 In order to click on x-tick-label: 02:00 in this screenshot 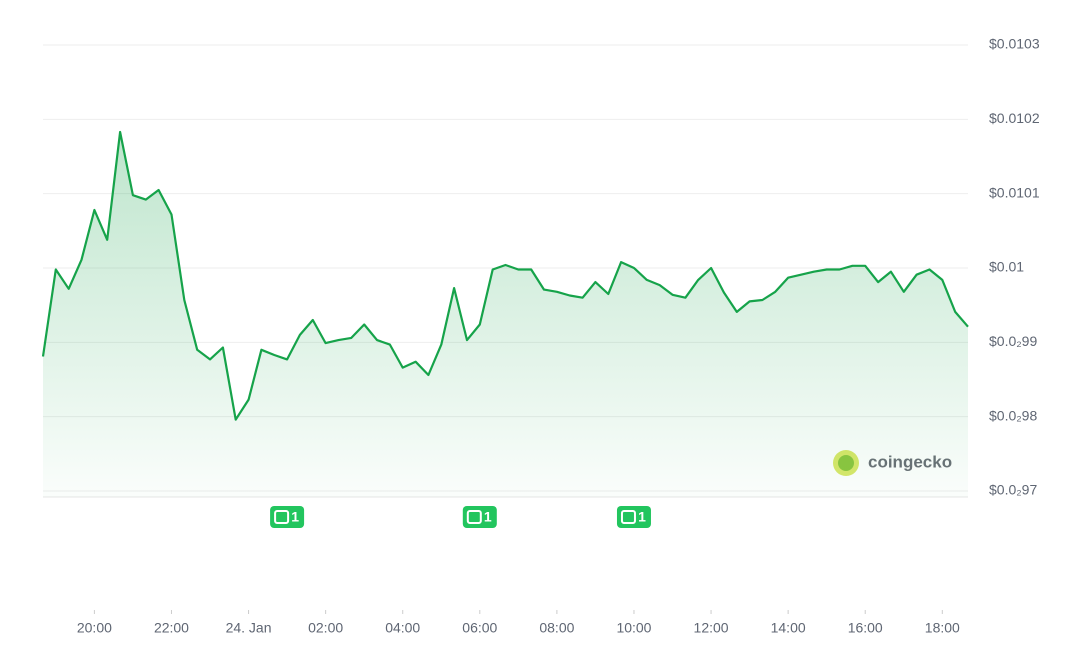, I will do `click(325, 628)`.